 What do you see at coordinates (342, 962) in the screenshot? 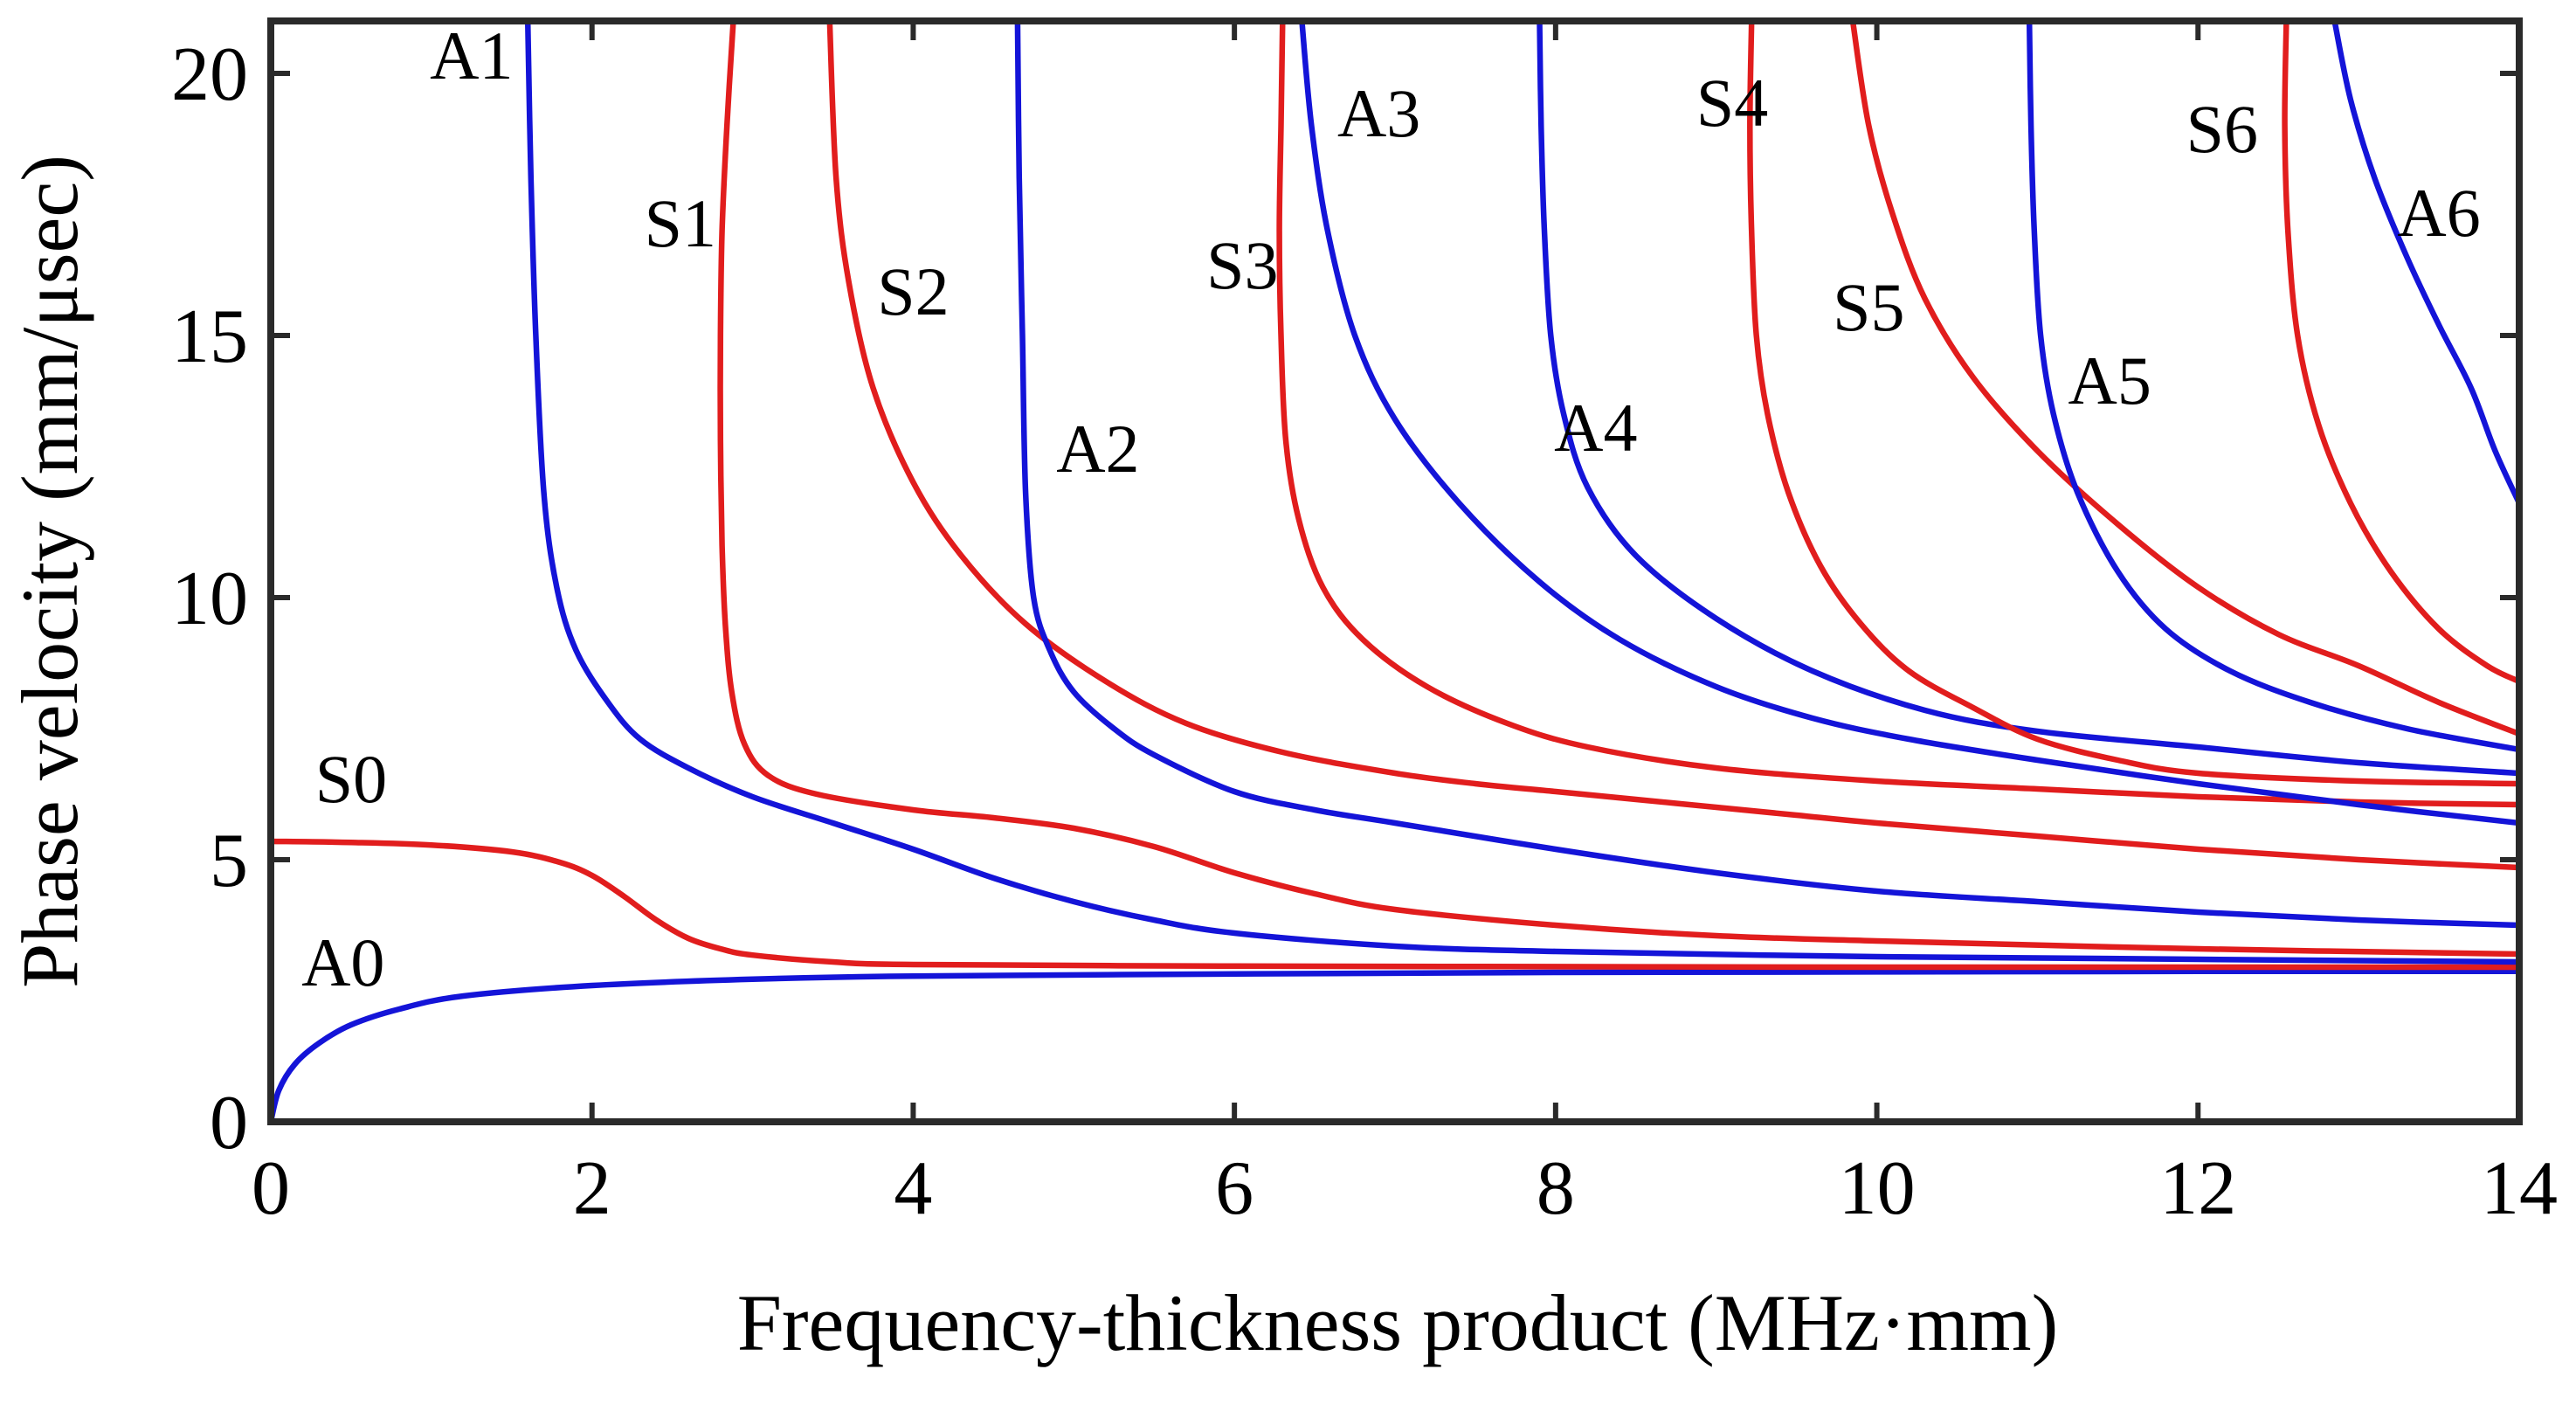
I see `series-label-a0: A0` at bounding box center [342, 962].